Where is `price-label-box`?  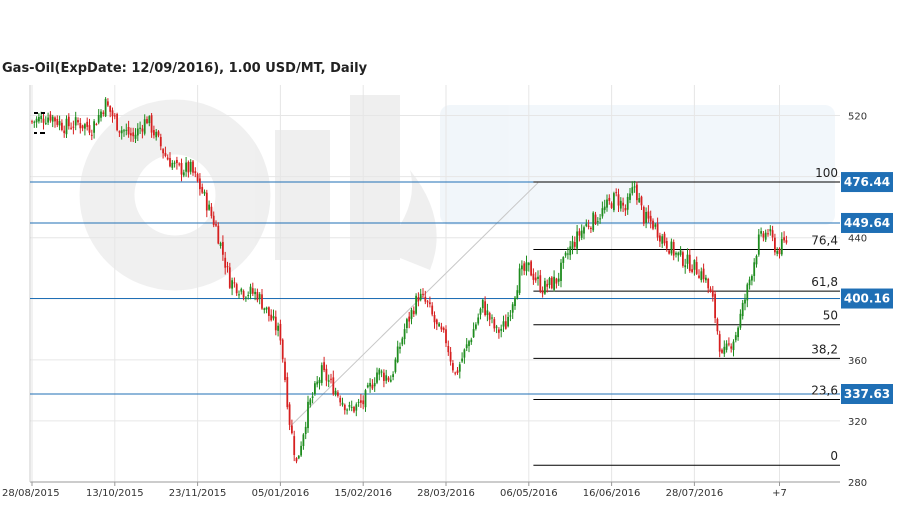 price-label-box is located at coordinates (867, 394).